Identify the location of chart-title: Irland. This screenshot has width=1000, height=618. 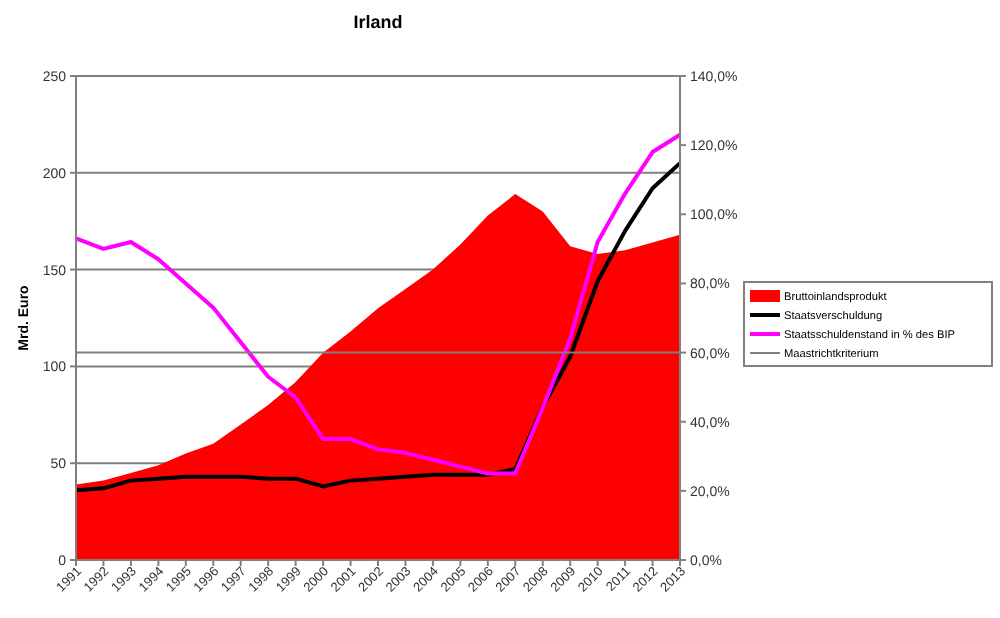
(378, 22).